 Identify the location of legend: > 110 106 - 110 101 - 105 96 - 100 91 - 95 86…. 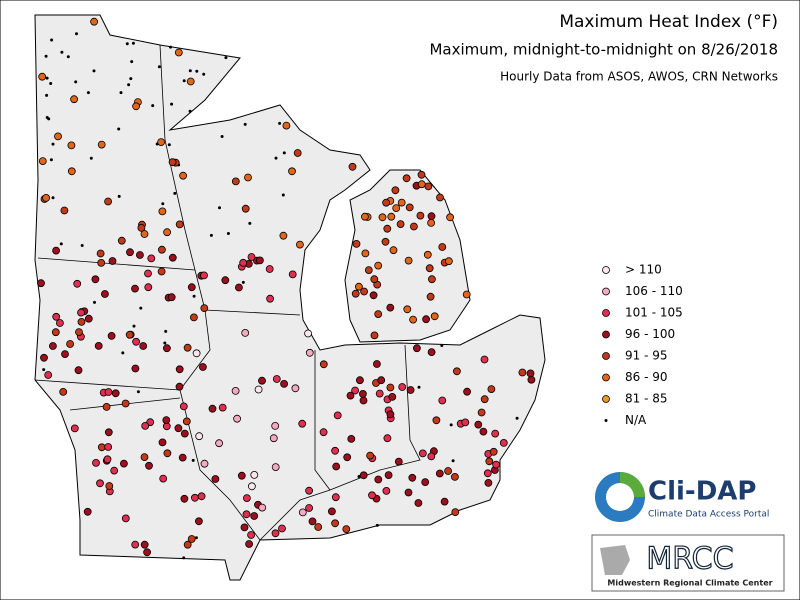
(642, 345).